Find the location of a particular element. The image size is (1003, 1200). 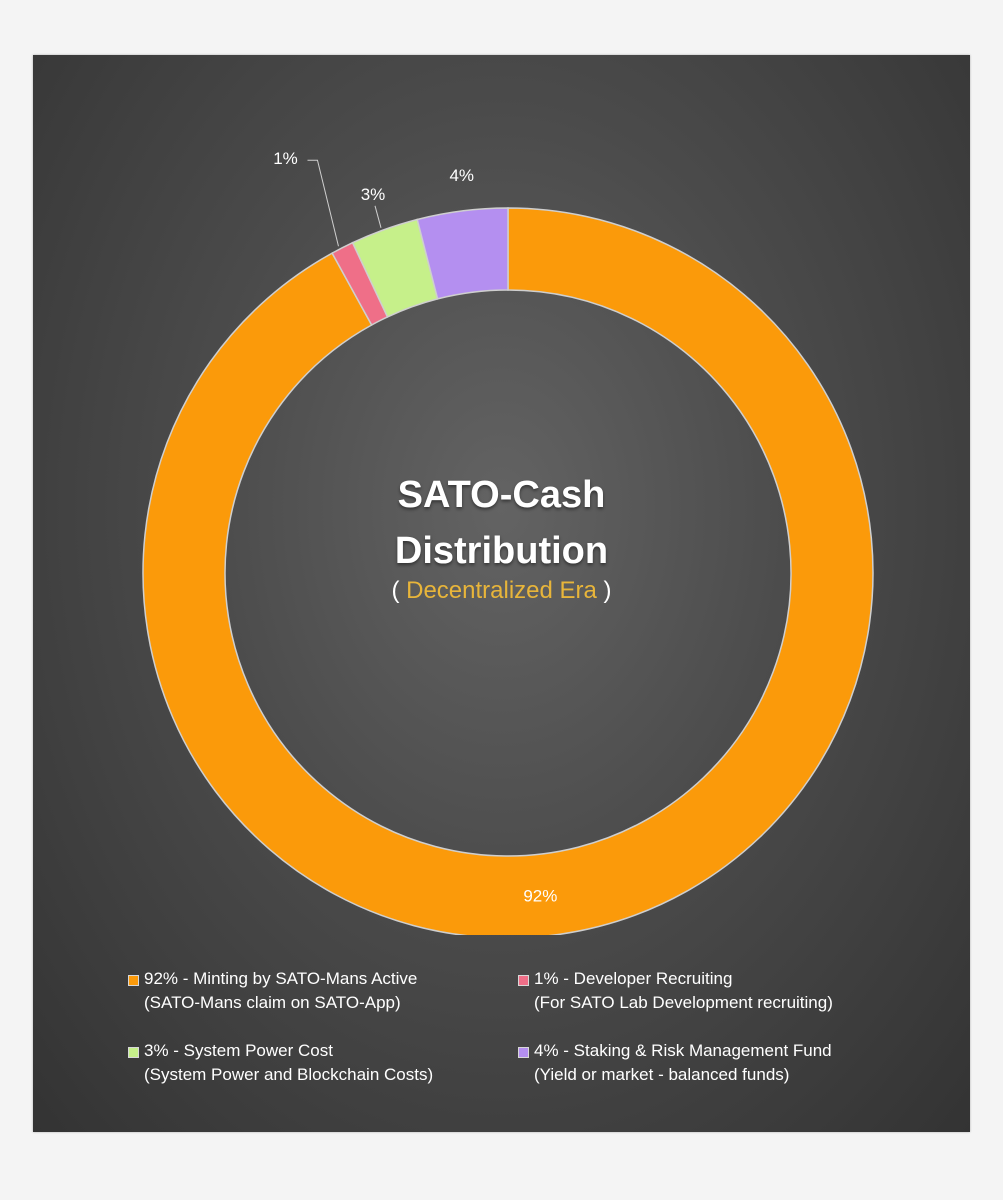

data-label-developer: 1% is located at coordinates (285, 158).